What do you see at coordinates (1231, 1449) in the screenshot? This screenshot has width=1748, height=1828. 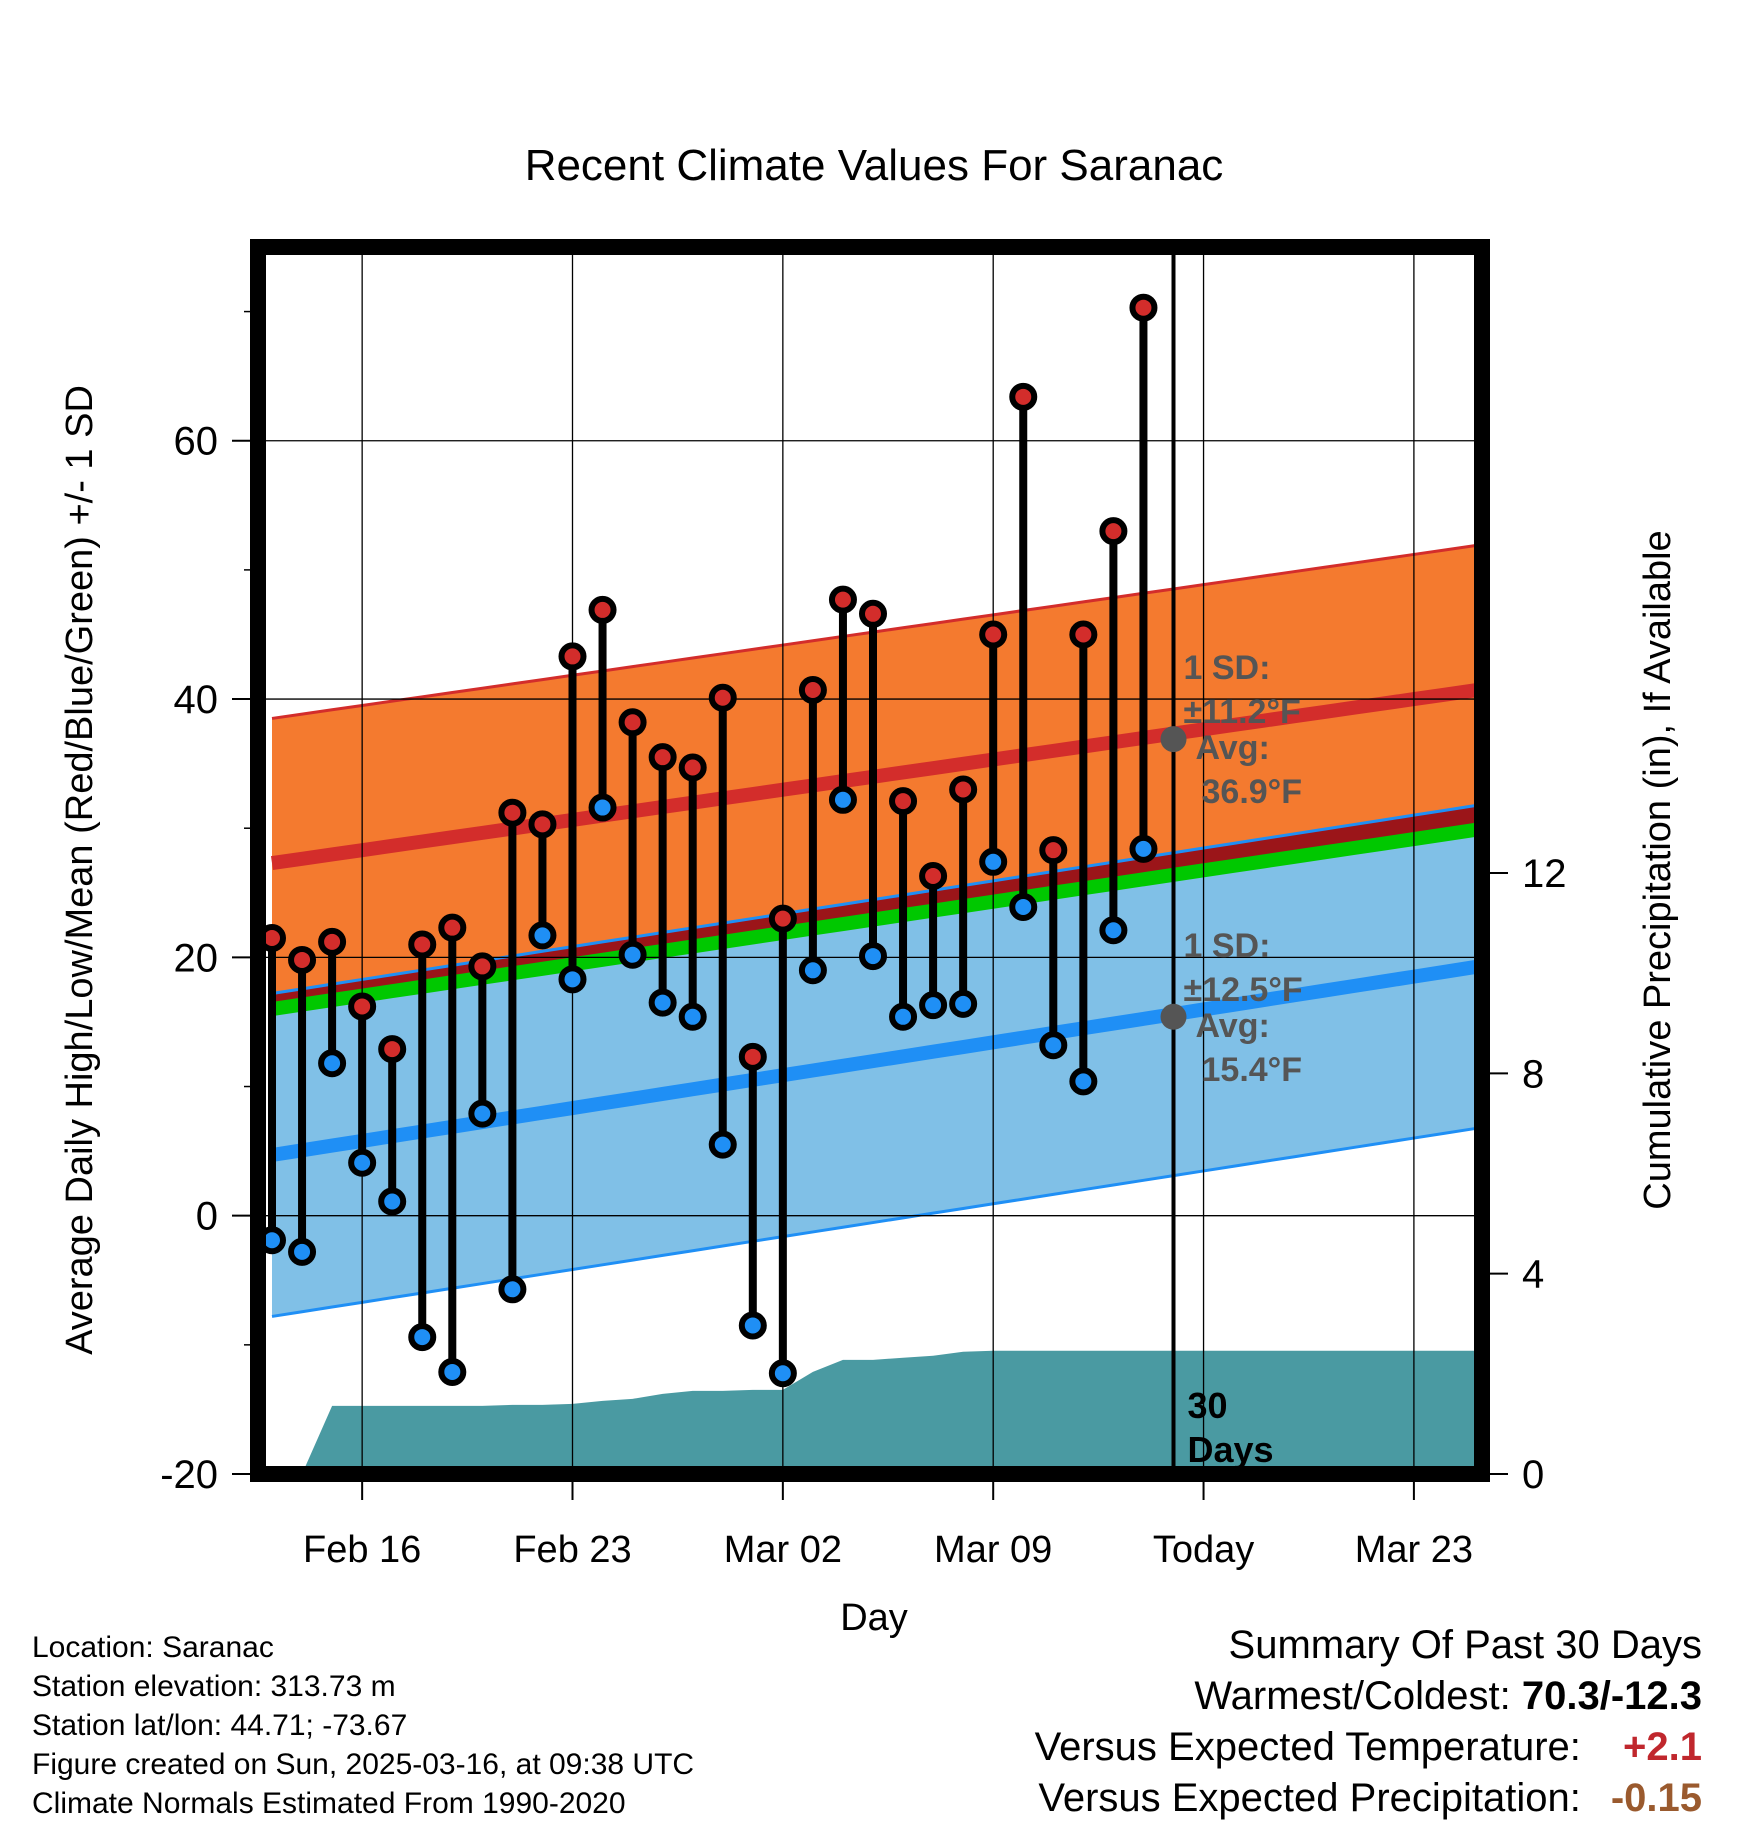 I see `days-label: Days` at bounding box center [1231, 1449].